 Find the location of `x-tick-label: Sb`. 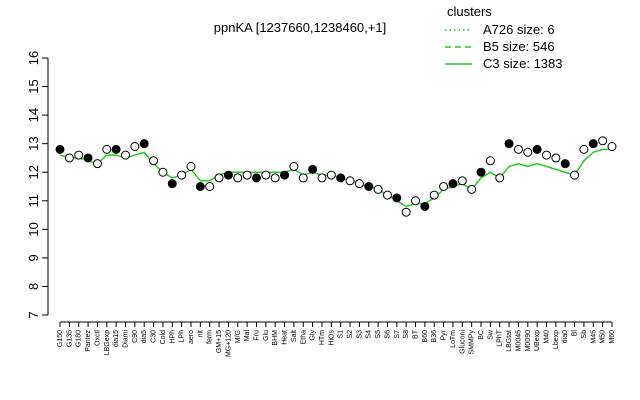

x-tick-label: Sb is located at coordinates (584, 334).